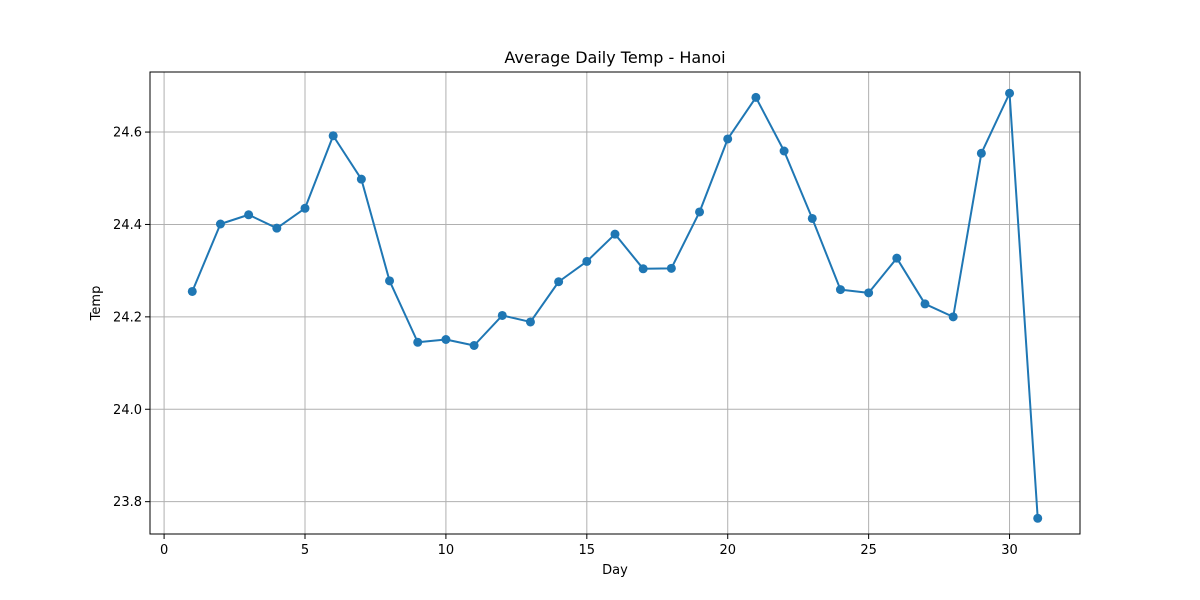  I want to click on y-tick-label: 24.4, so click(127, 225).